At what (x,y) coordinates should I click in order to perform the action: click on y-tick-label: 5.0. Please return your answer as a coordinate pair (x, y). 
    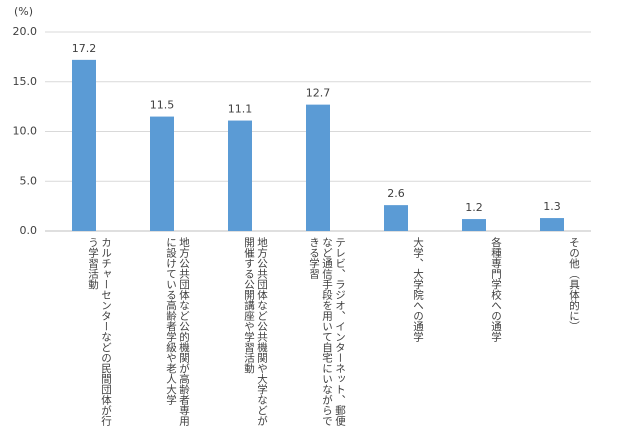
    Looking at the image, I should click on (29, 180).